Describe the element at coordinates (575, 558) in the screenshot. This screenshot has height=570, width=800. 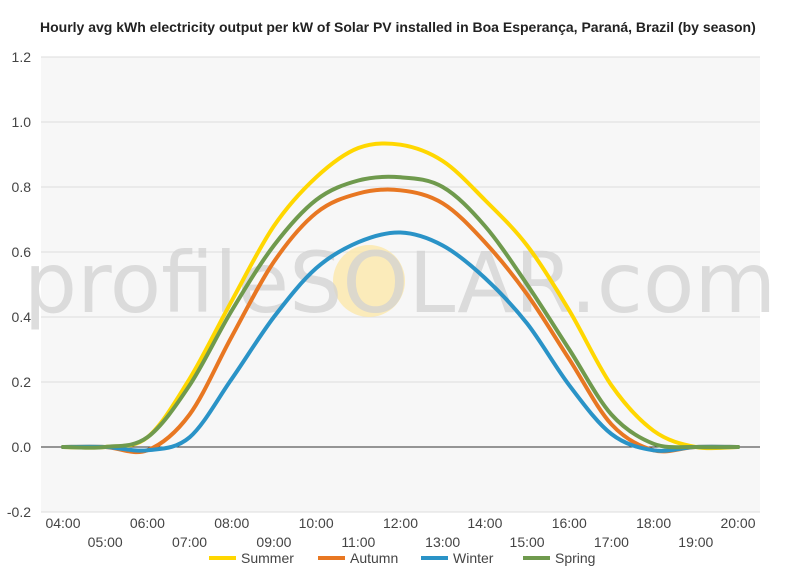
I see `legend-label-spring: Spring` at that location.